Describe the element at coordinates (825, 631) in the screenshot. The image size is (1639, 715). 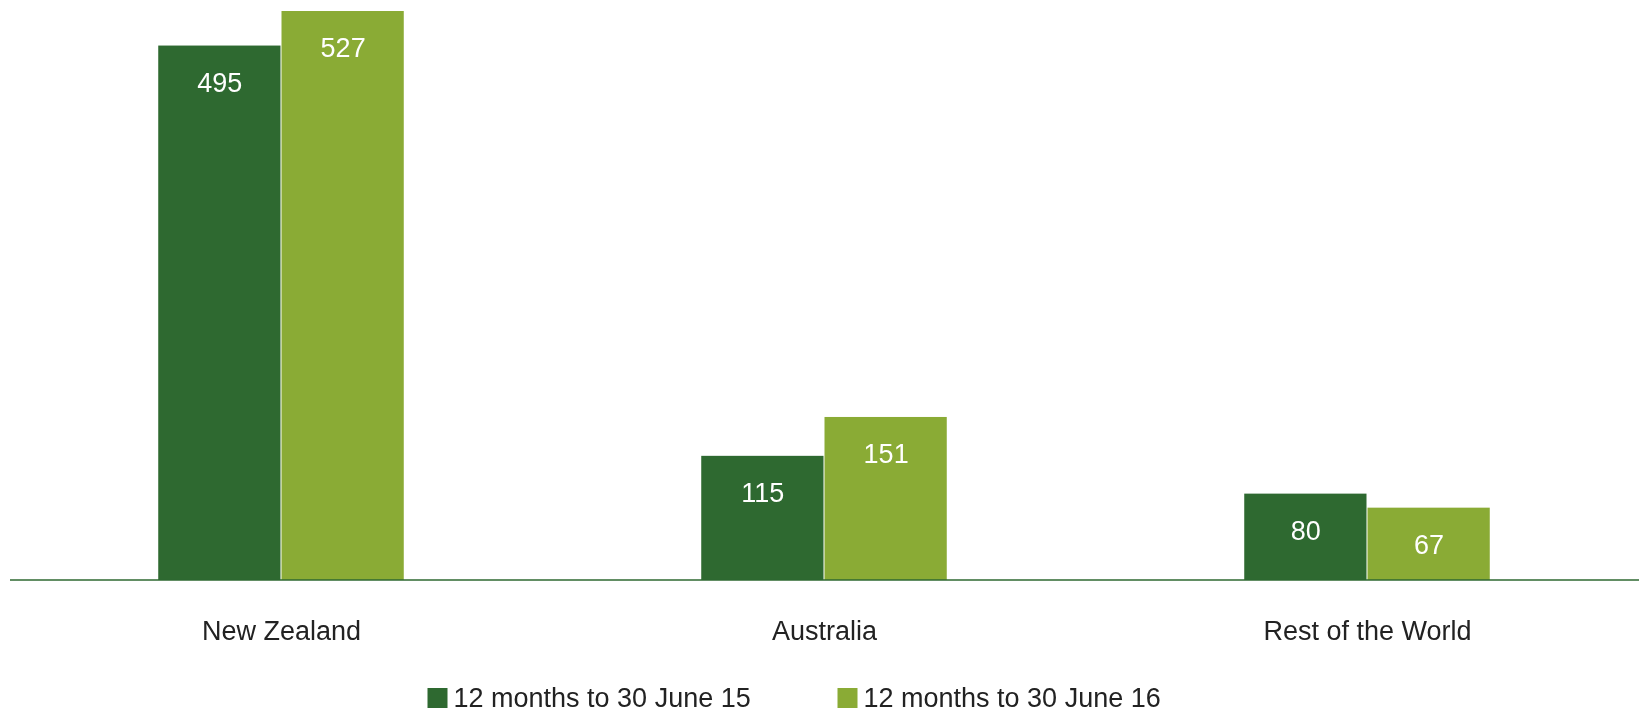
I see `x-tick-label: Australia` at that location.